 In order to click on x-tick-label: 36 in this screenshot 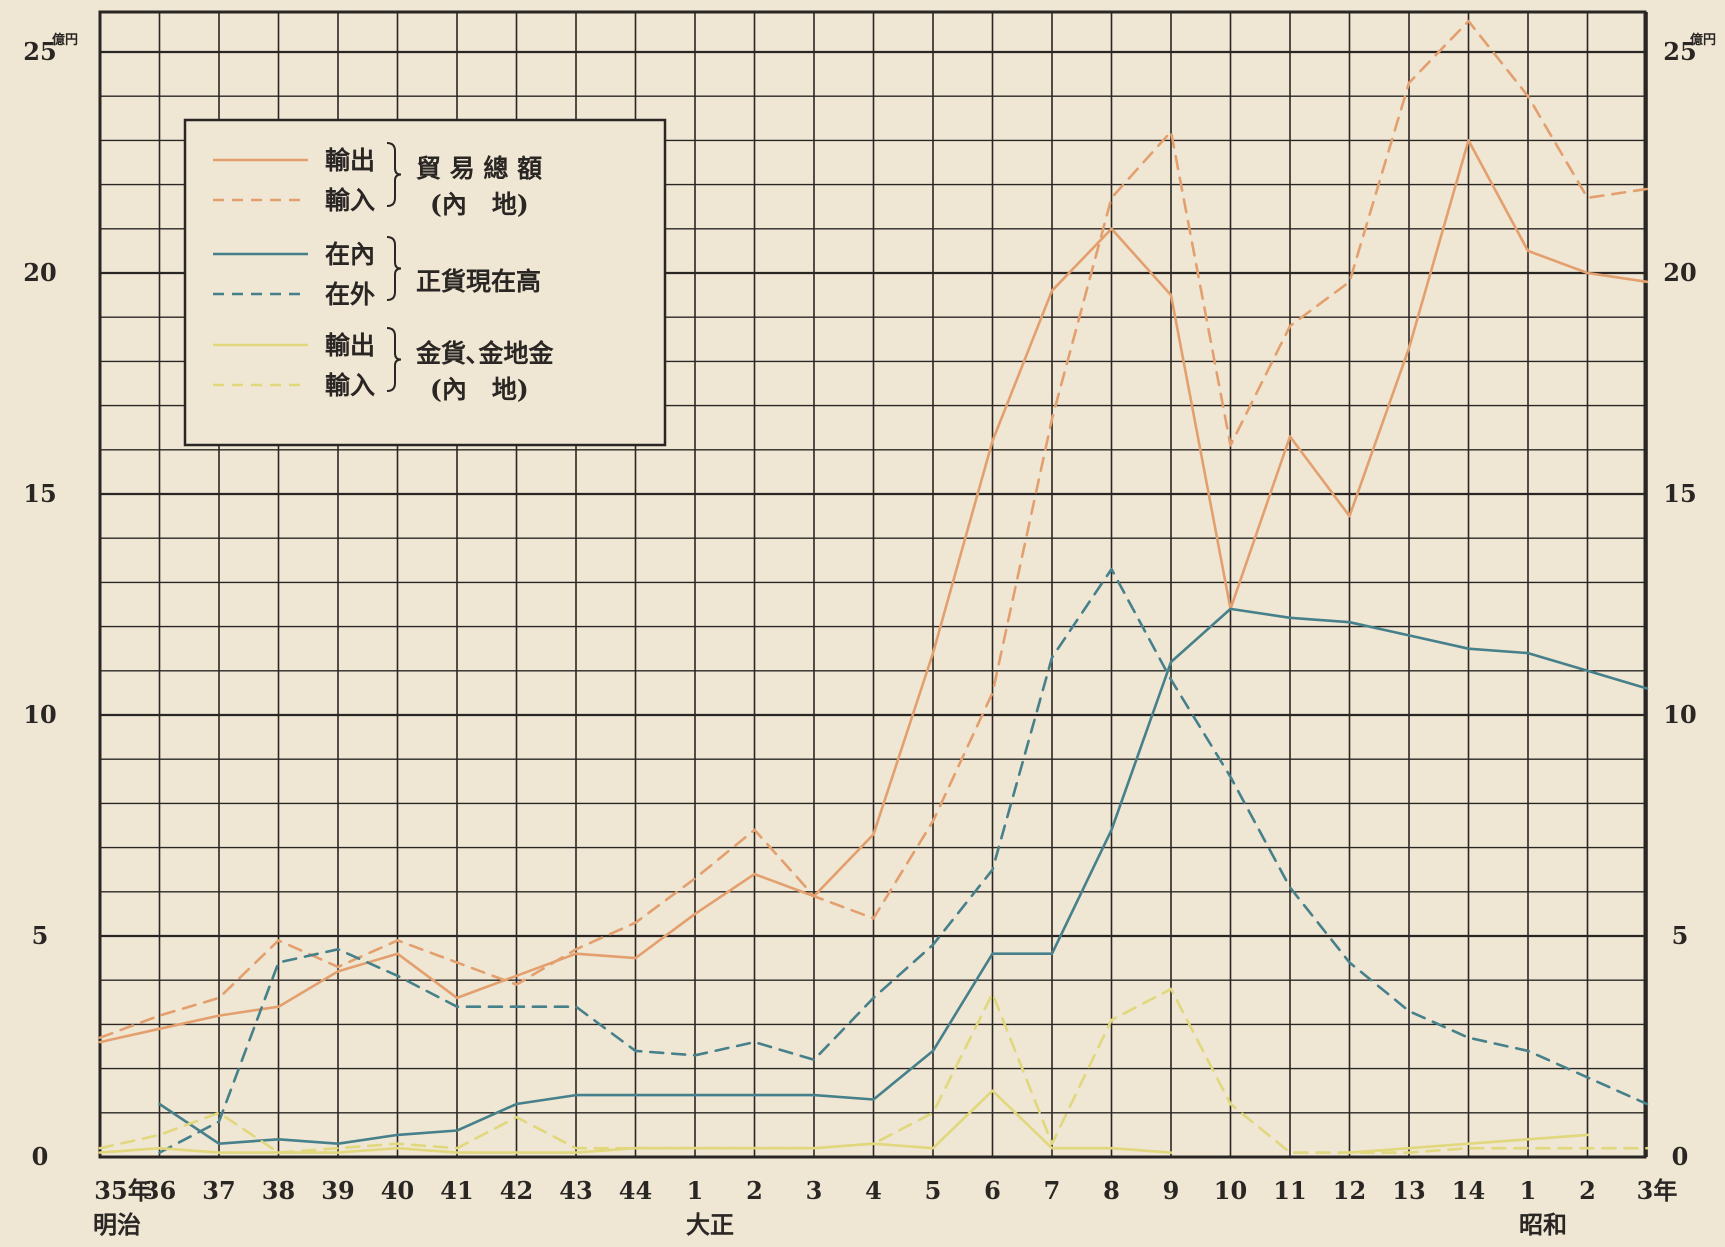, I will do `click(159, 1190)`.